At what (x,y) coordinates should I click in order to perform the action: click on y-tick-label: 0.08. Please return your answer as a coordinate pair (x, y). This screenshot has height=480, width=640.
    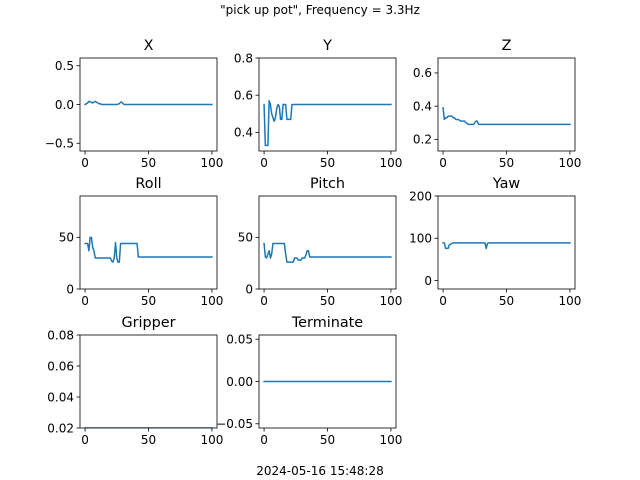
    Looking at the image, I should click on (60, 335).